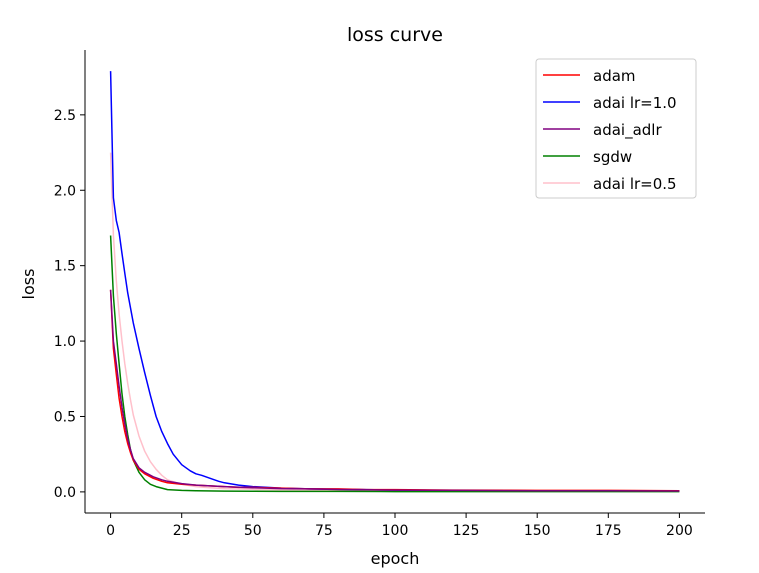 This screenshot has height=573, width=759. I want to click on y-tick-label: 0.0, so click(65, 493).